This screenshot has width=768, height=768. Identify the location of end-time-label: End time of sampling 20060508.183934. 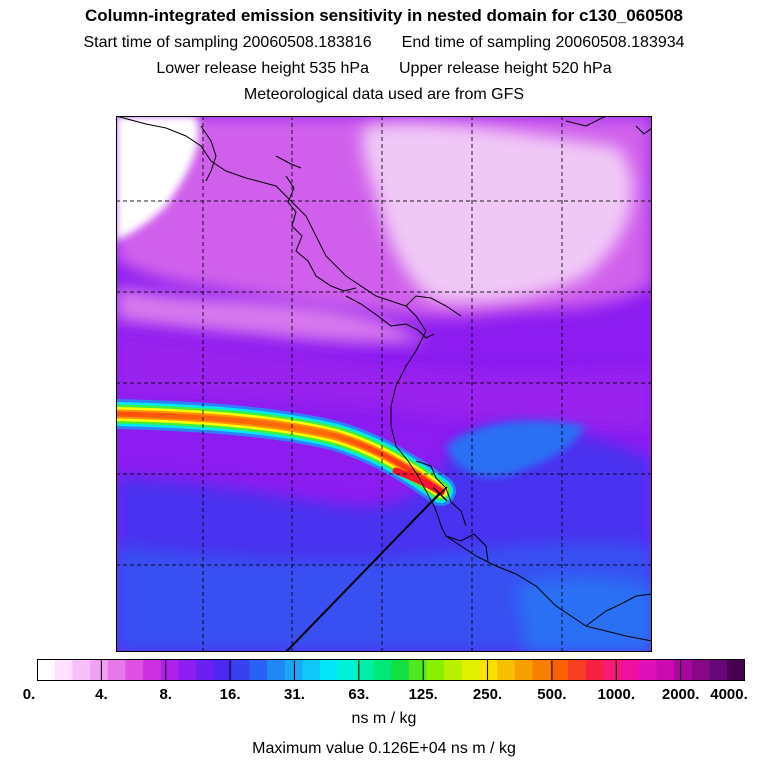
(543, 42).